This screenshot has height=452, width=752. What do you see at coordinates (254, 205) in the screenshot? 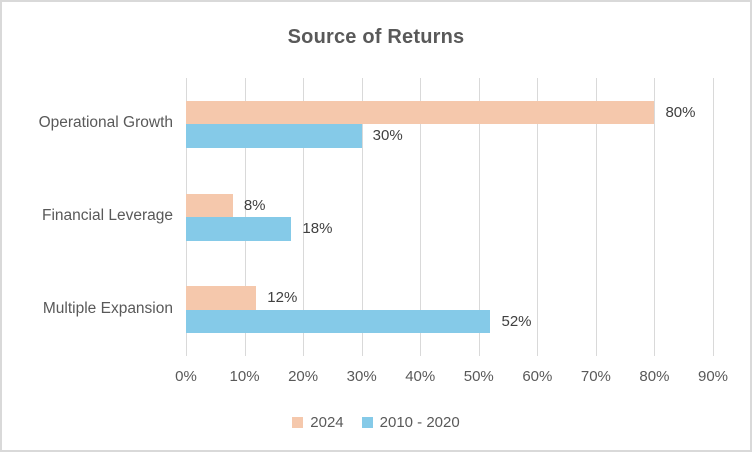
I see `data-label: 8%` at bounding box center [254, 205].